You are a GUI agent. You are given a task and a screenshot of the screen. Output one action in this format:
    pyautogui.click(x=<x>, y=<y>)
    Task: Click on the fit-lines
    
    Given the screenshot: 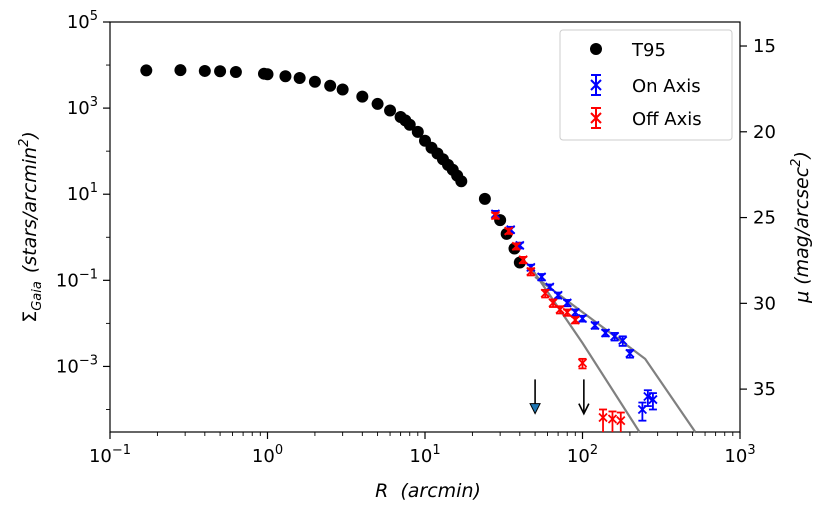 What is the action you would take?
    pyautogui.click(x=613, y=349)
    